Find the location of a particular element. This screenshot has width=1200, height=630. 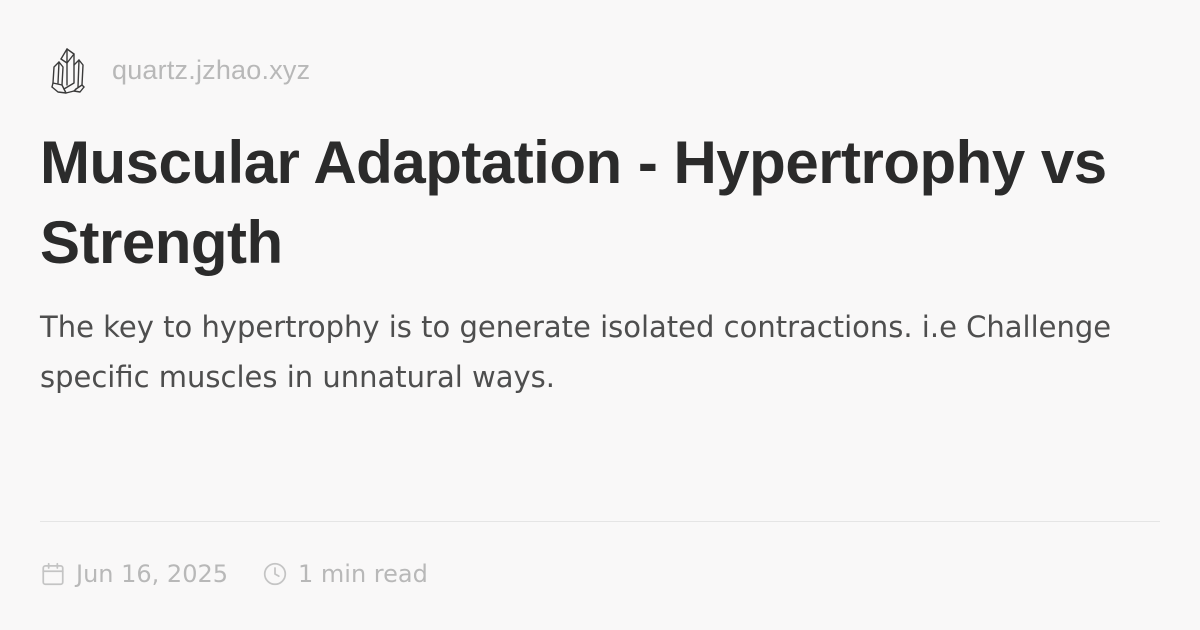

quartz-logo-icon is located at coordinates (68, 70).